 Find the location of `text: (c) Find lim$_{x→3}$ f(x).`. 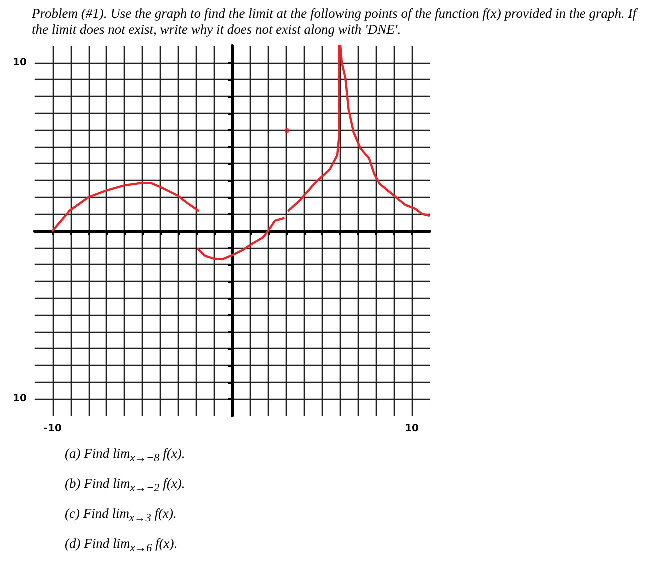

text: (c) Find lim$_{x→3}$ f(x). is located at coordinates (121, 516).